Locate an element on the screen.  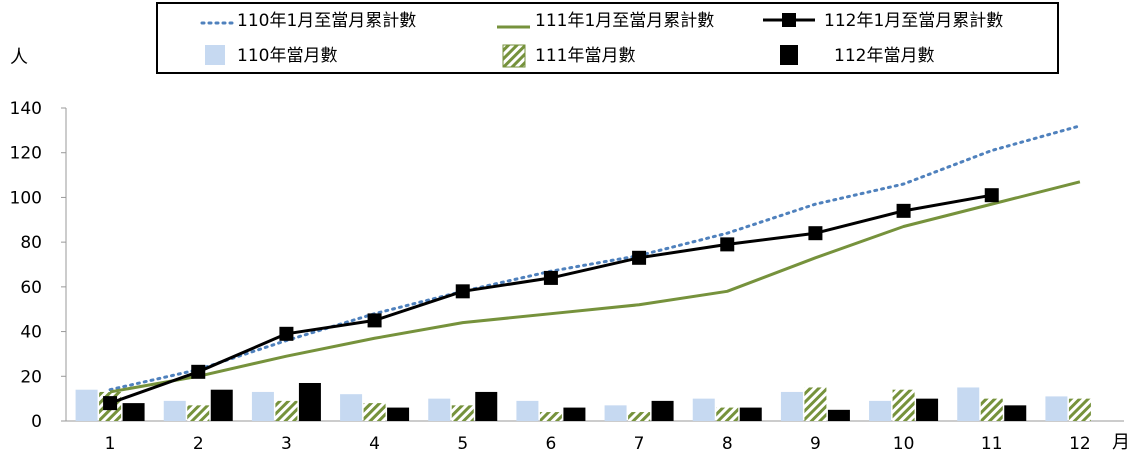
marker-112年1月至當月累計數-5 is located at coordinates (462, 291).